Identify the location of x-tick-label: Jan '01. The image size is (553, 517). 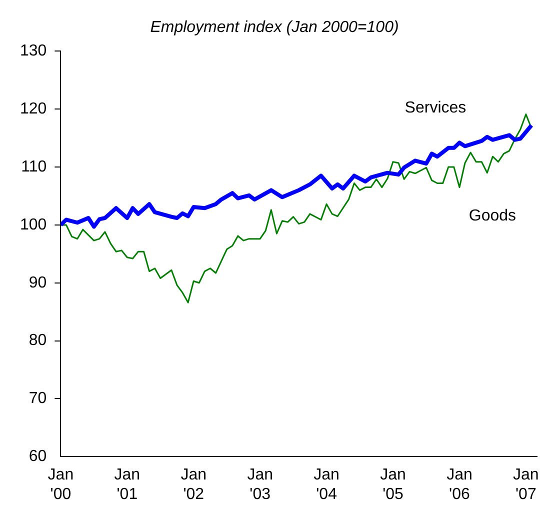
(127, 484).